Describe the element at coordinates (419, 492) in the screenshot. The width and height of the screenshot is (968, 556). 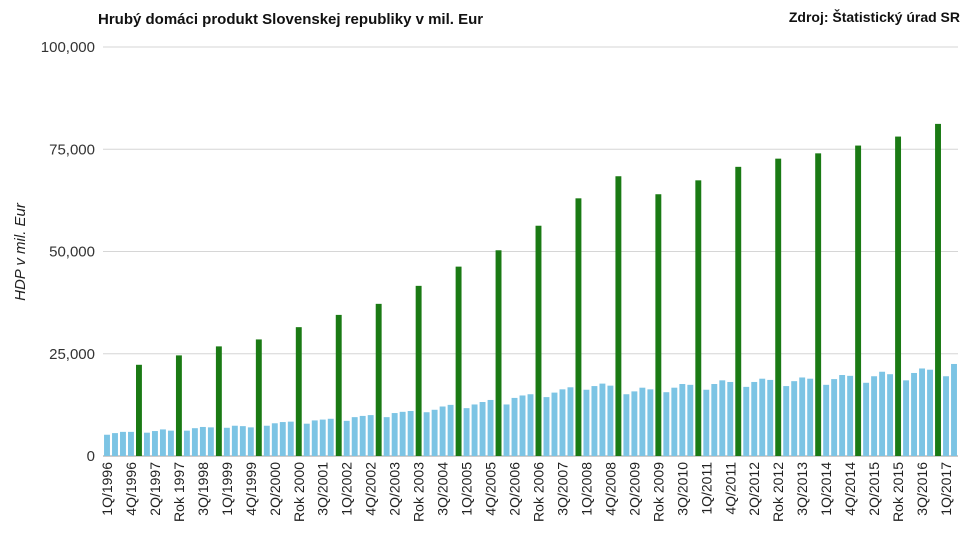
I see `x-tick-label: Rok 2003` at that location.